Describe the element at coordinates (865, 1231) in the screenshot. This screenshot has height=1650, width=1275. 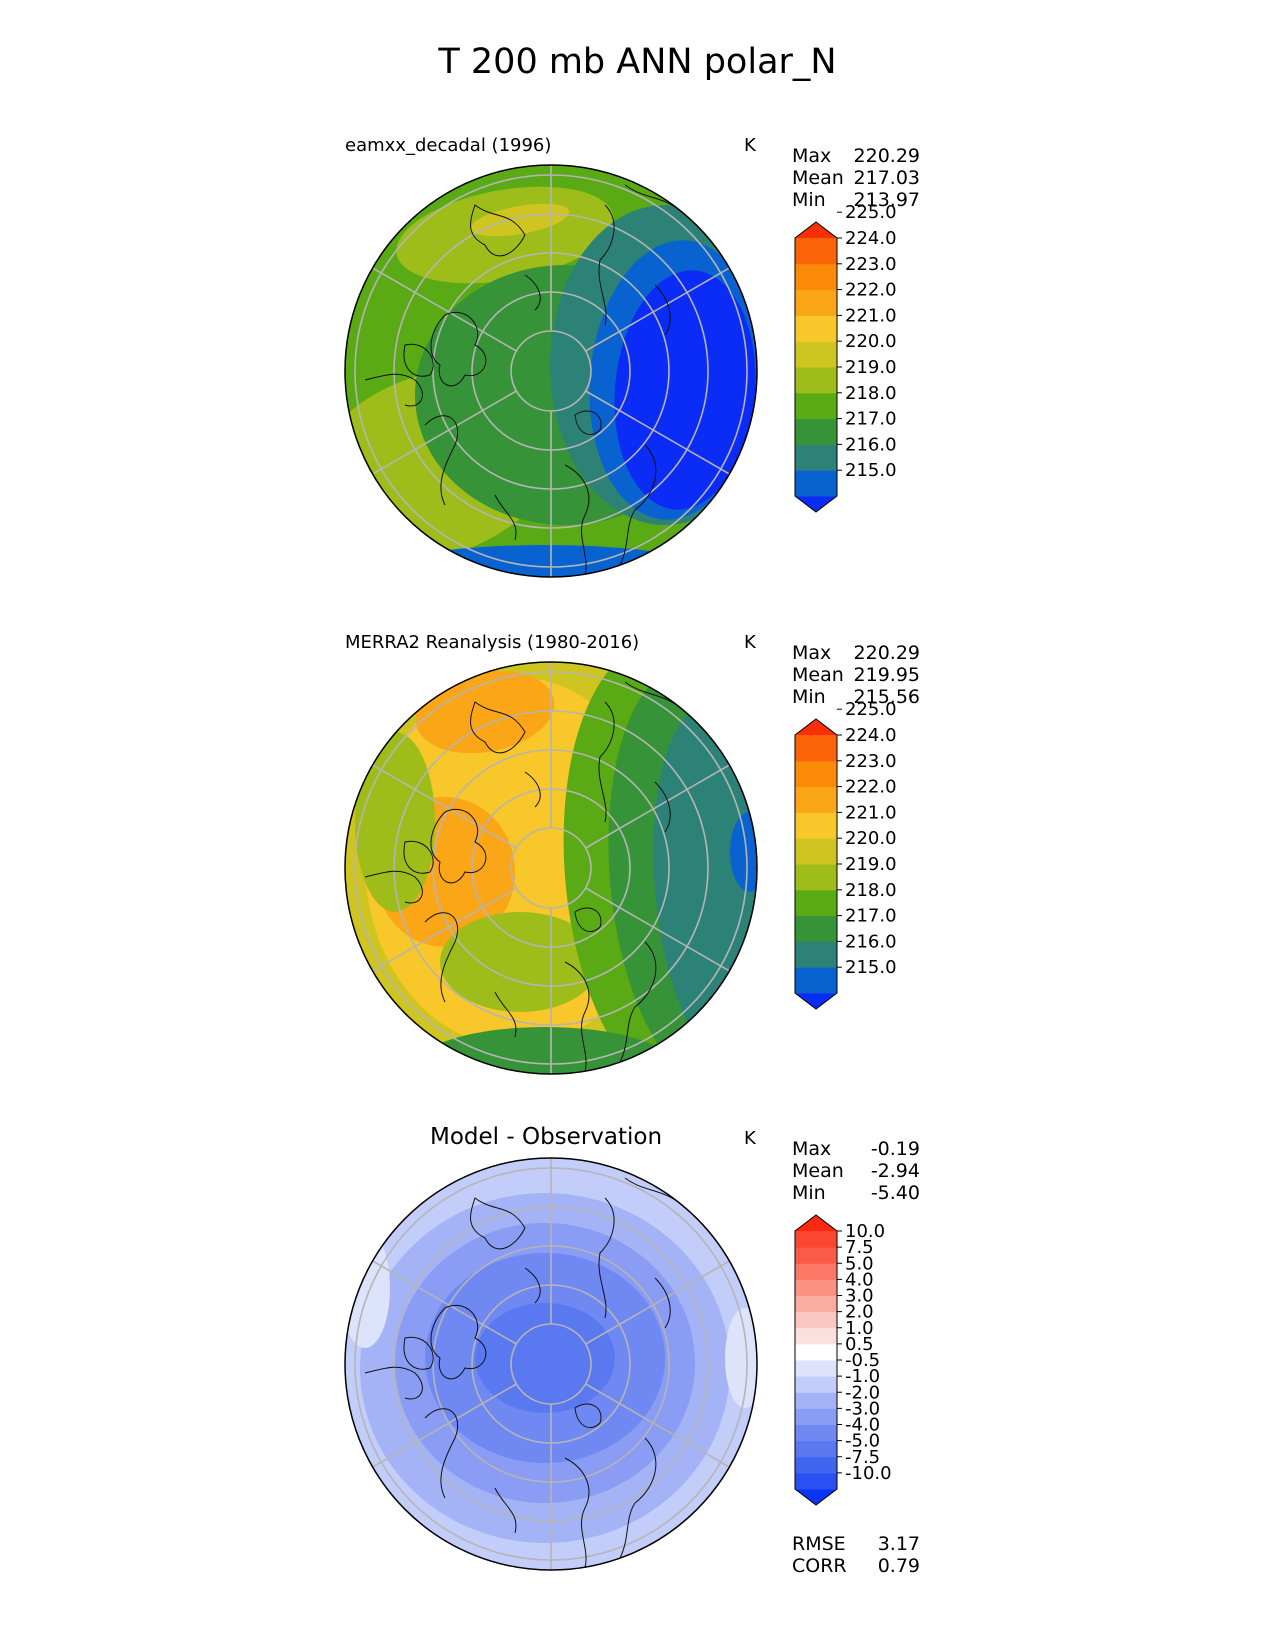
I see `colorbar-tick-label: 10.0` at that location.